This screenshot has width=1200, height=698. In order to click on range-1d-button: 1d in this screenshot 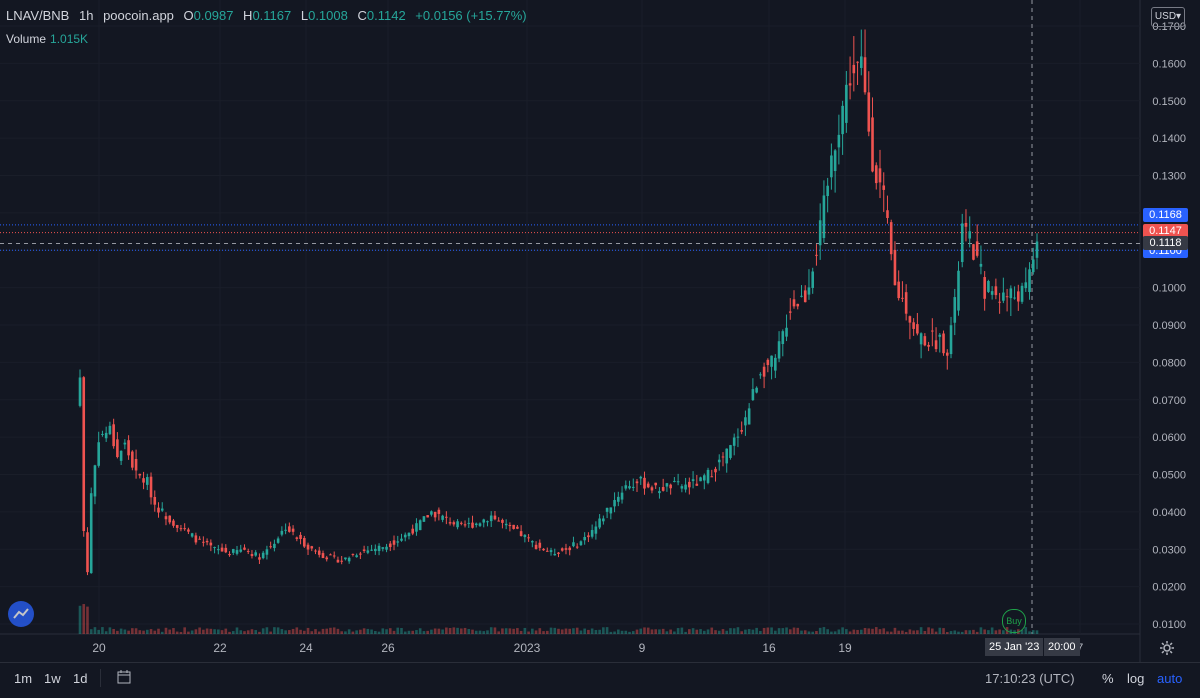, I will do `click(80, 678)`.